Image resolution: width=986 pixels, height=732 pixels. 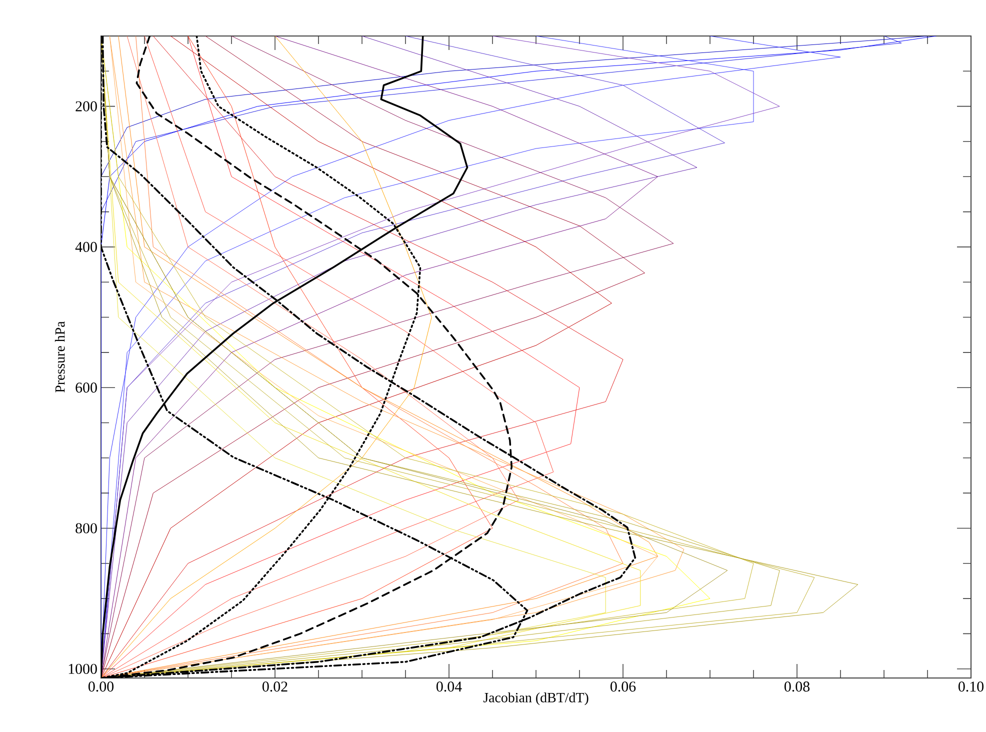 What do you see at coordinates (449, 687) in the screenshot?
I see `x-tick-label: 0.04` at bounding box center [449, 687].